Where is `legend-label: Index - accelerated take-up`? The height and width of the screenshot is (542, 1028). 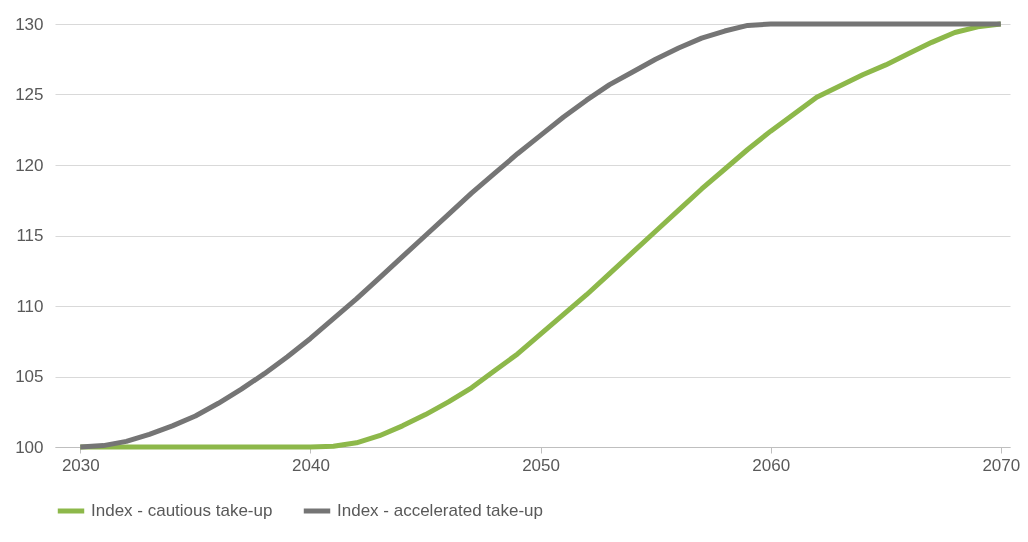 legend-label: Index - accelerated take-up is located at coordinates (440, 510).